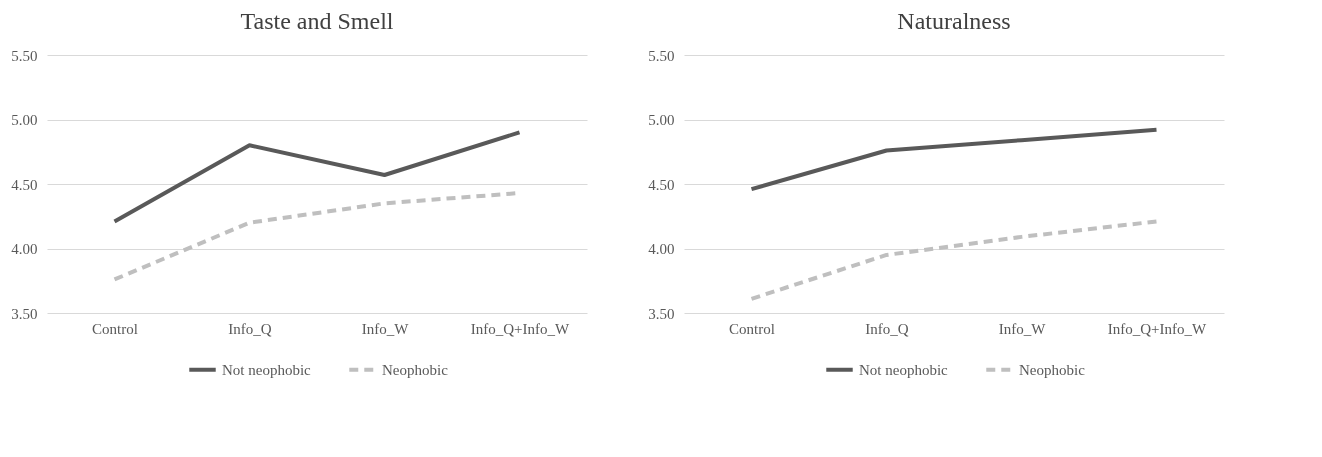 The image size is (1322, 457). Describe the element at coordinates (317, 21) in the screenshot. I see `chart-title: Taste and Smell` at that location.